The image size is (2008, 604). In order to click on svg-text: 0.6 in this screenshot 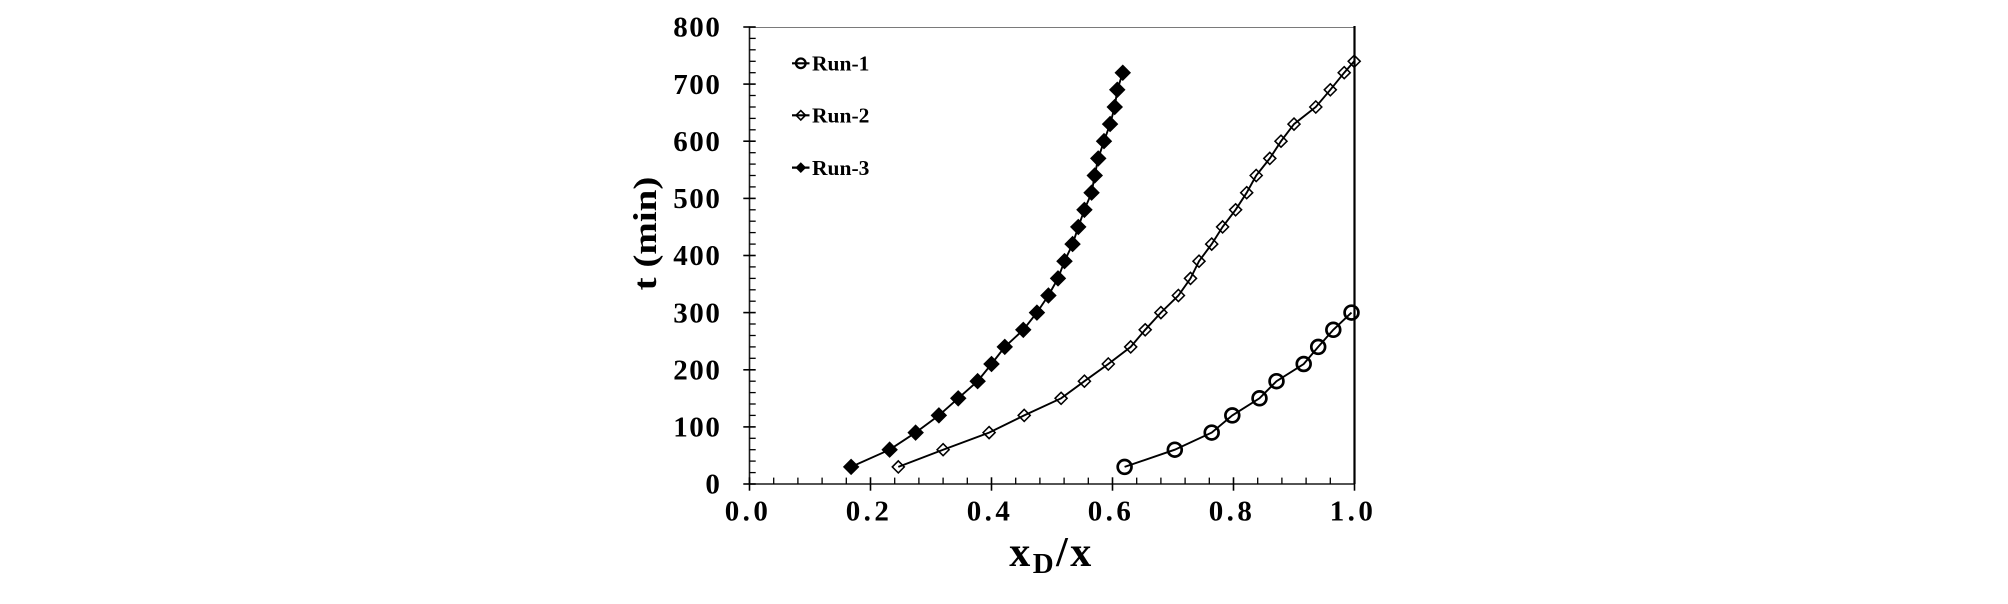, I will do `click(1111, 512)`.